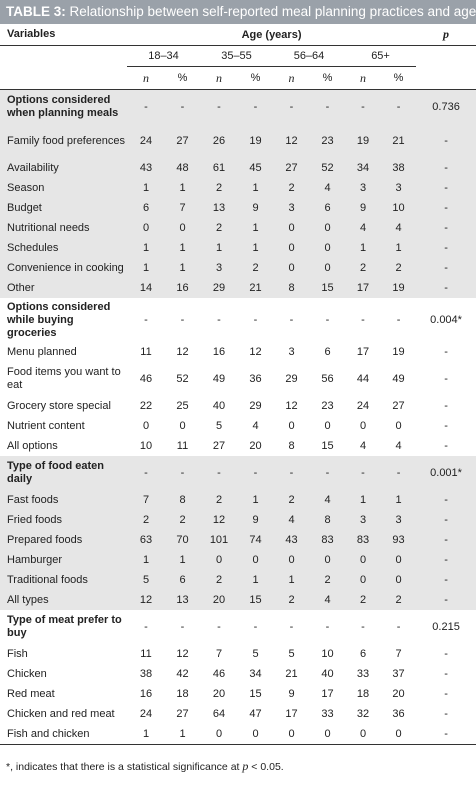  I want to click on table-row: Fast foods 7 8 2 1 2 4 1 1-, so click(238, 500).